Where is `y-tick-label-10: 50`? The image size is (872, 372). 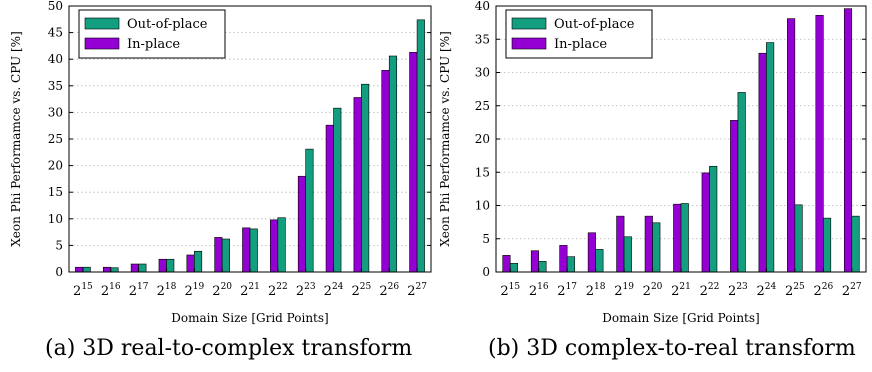
y-tick-label-10: 50 is located at coordinates (55, 6).